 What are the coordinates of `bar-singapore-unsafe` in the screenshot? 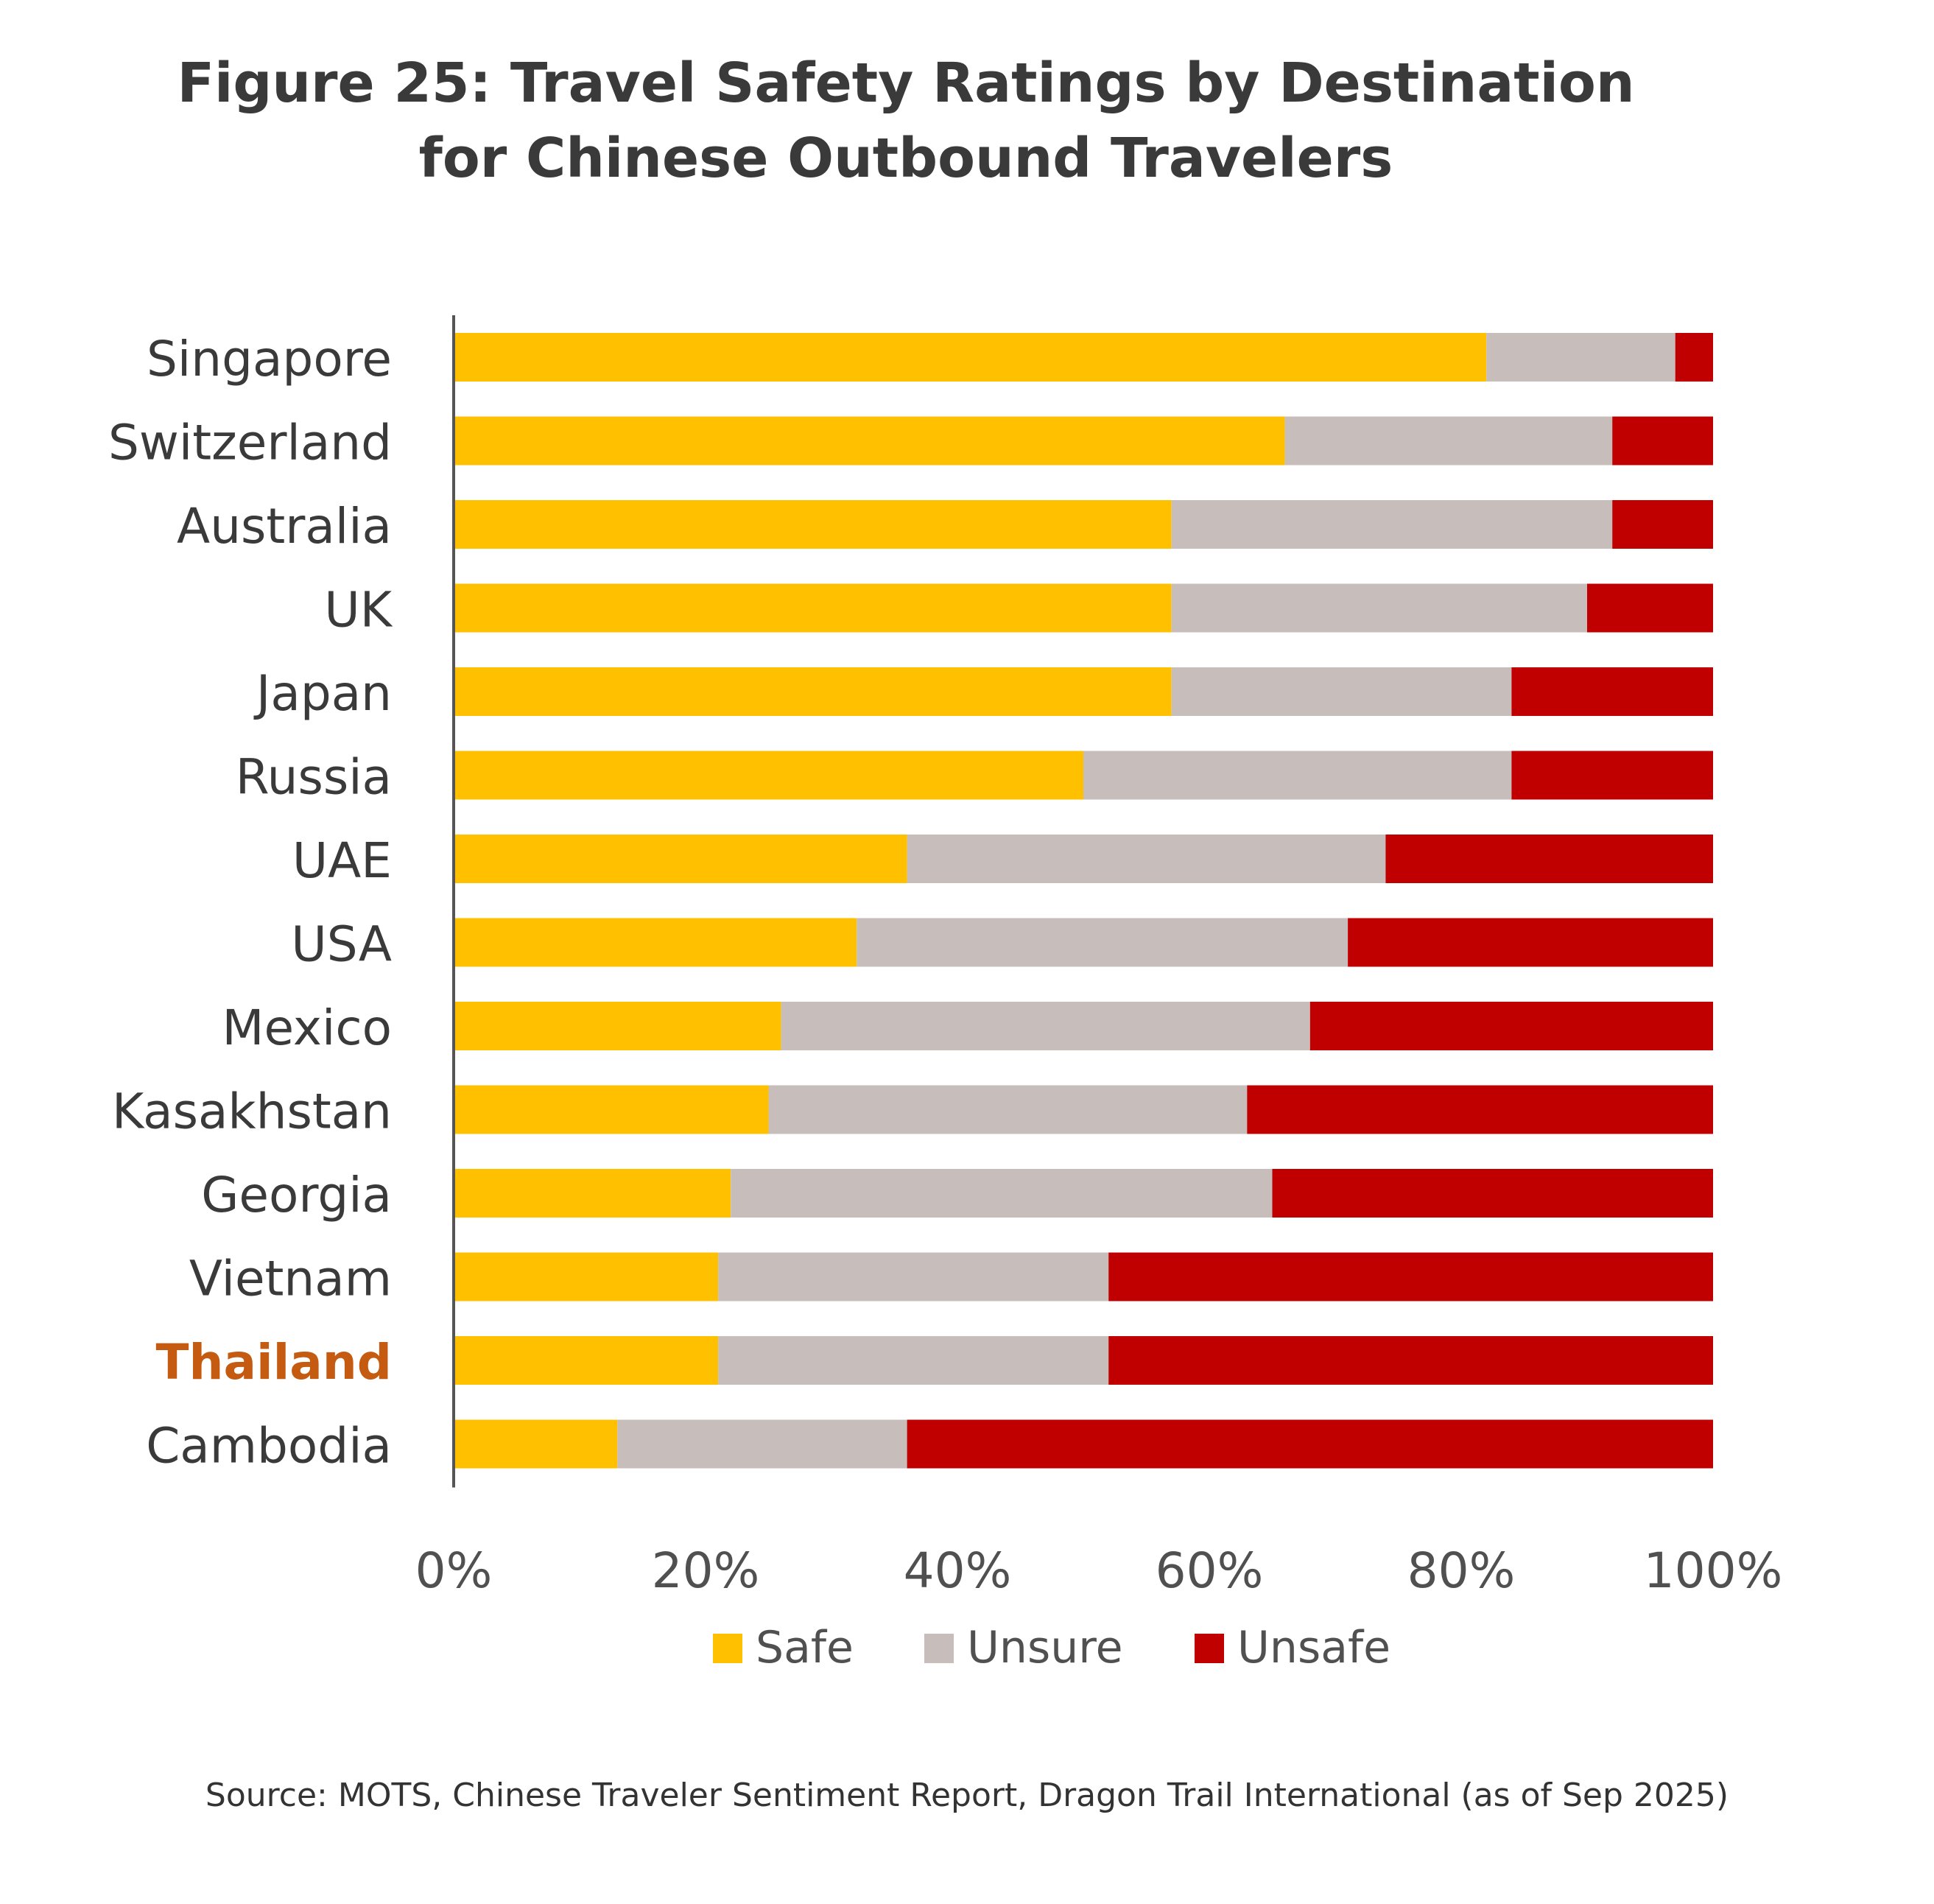 It's located at (1694, 357).